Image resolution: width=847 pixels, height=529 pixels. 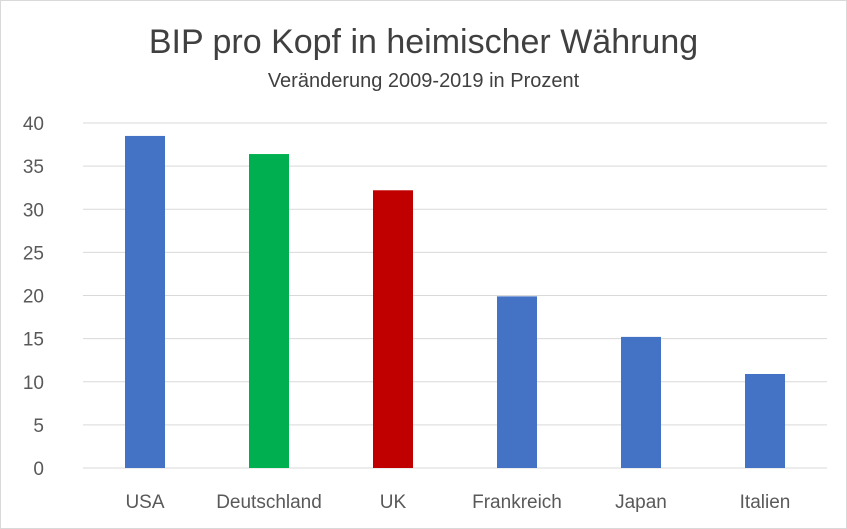 I want to click on x-tick-label: Japan, so click(x=641, y=502).